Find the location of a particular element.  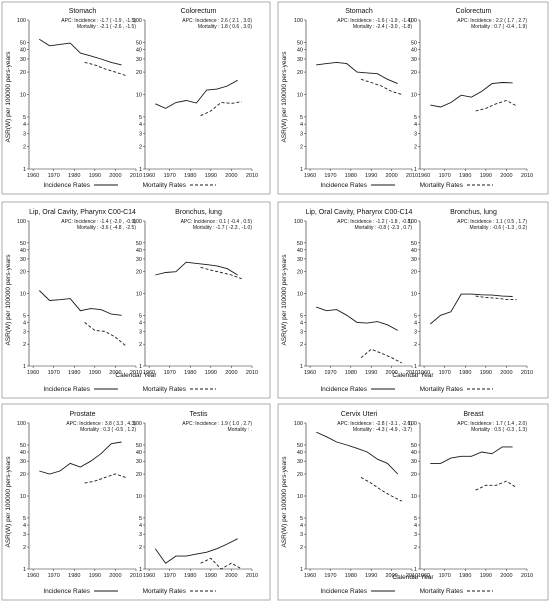

apc-incidence: APC: Incidence : -2.8 ( -3.1 , -2.6) is located at coordinates (374, 424).